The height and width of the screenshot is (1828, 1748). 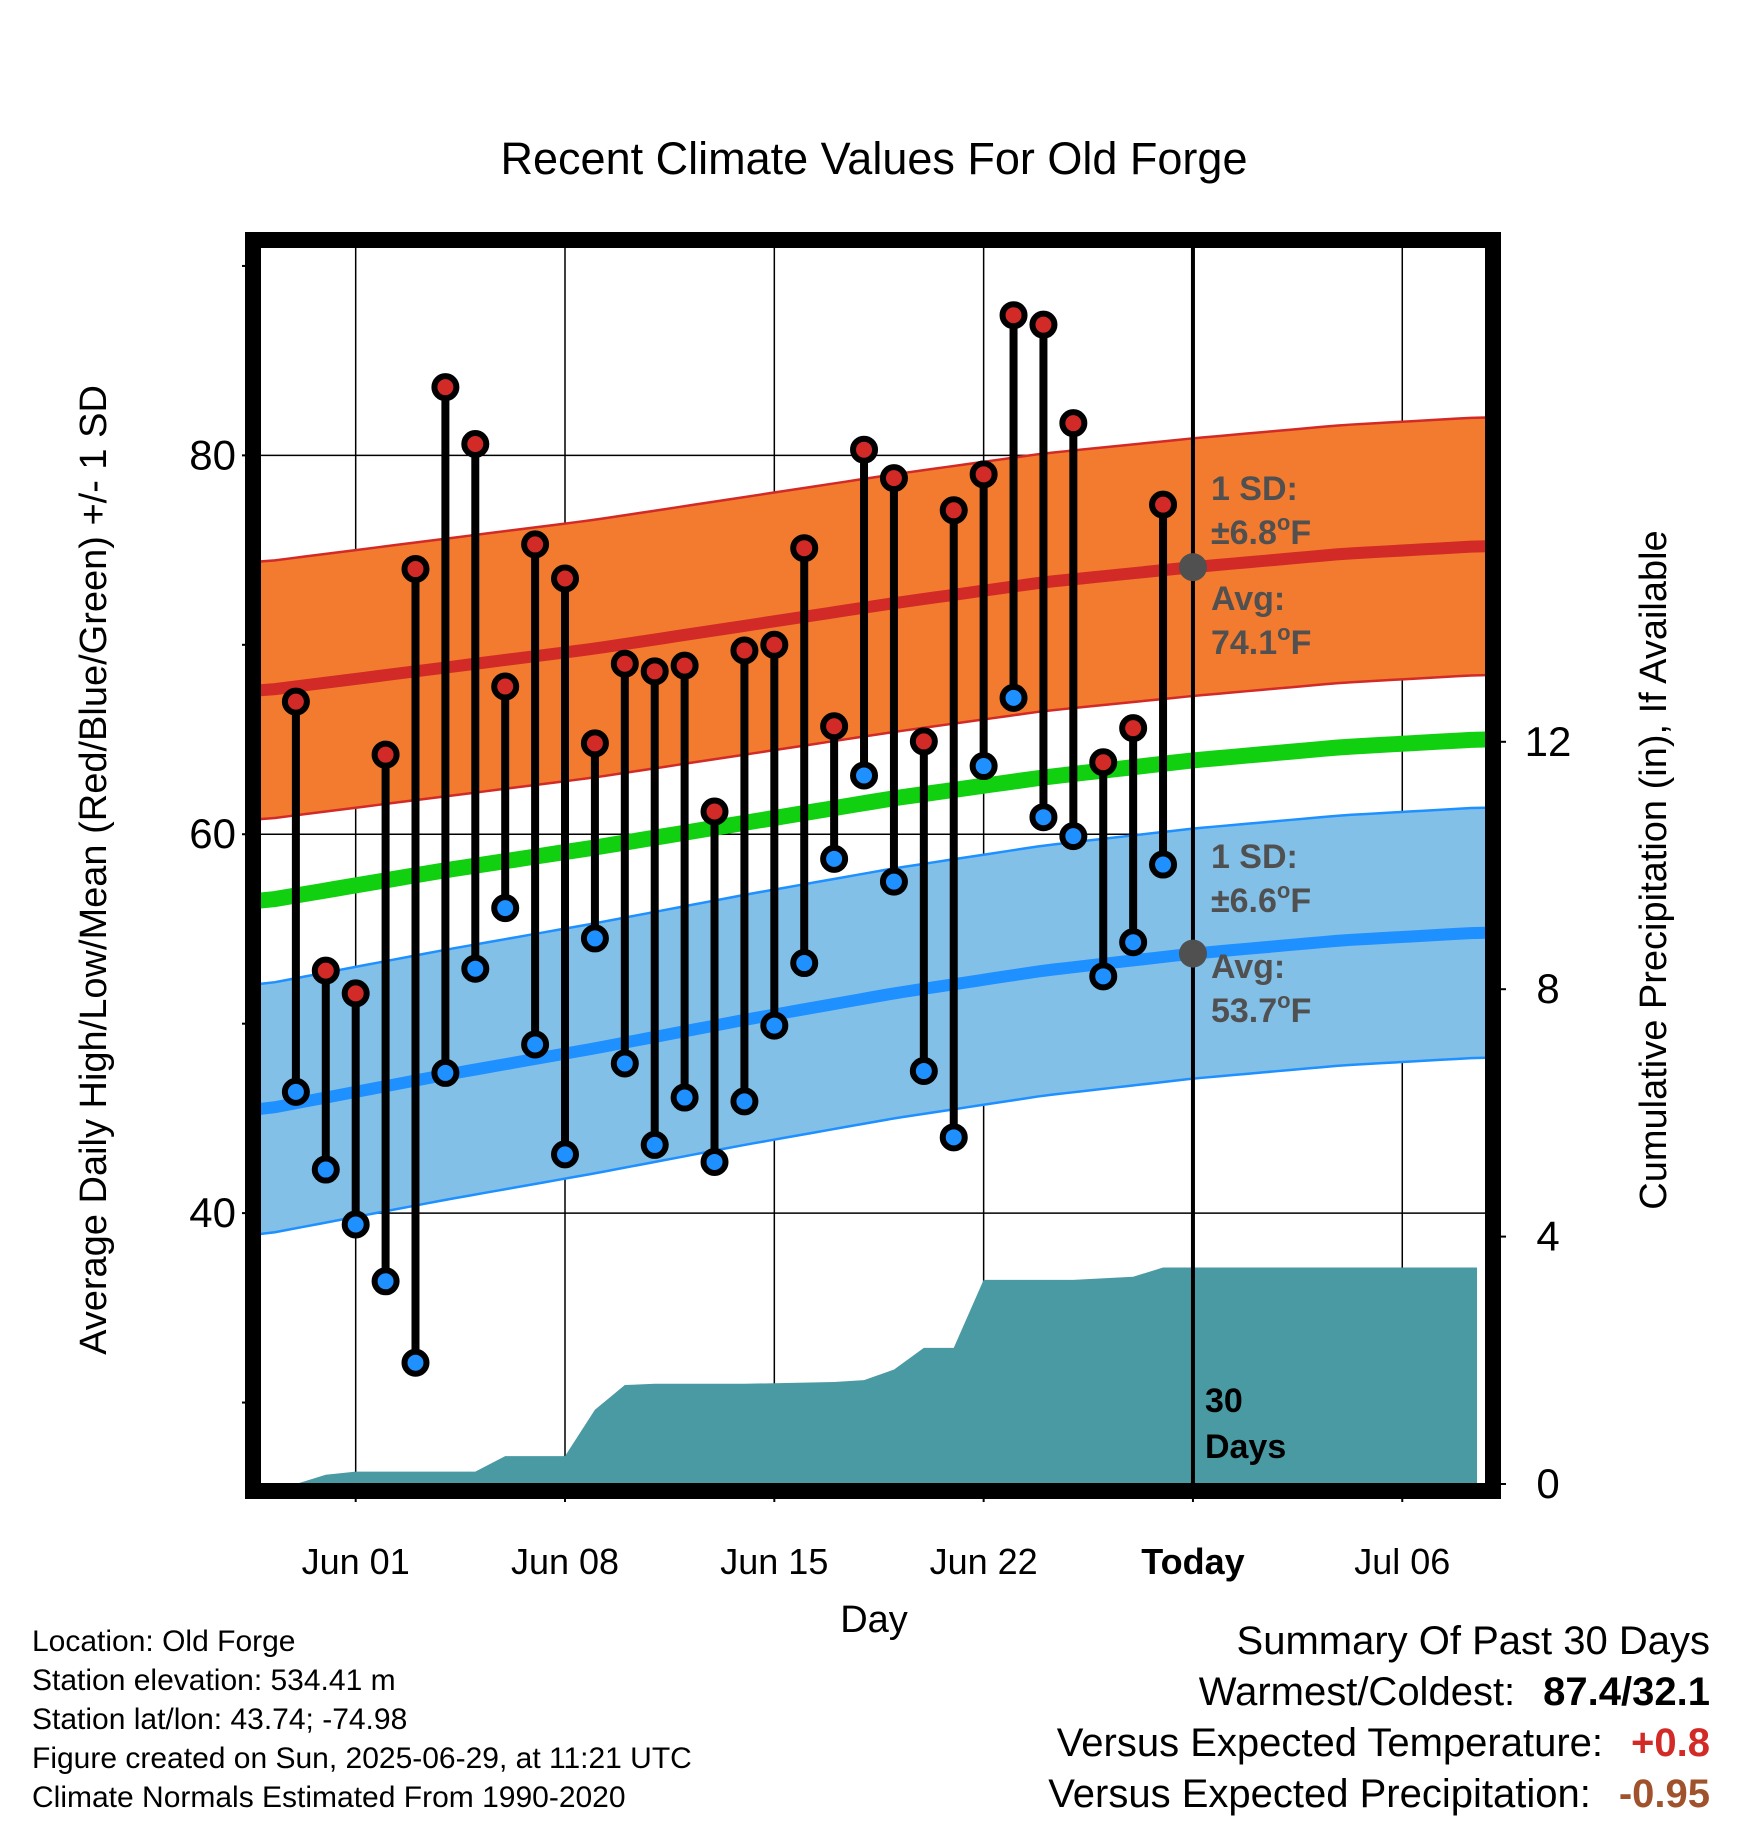 What do you see at coordinates (1254, 857) in the screenshot?
I see `low-sd-annotation-label: 1 SD:` at bounding box center [1254, 857].